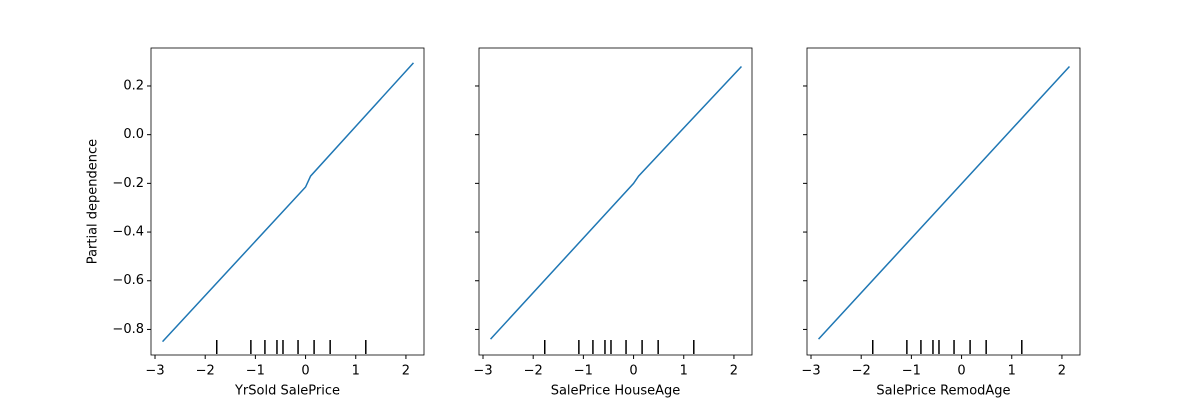 The width and height of the screenshot is (1200, 400). What do you see at coordinates (287, 391) in the screenshot?
I see `x-axis-label: YrSold SalePrice` at bounding box center [287, 391].